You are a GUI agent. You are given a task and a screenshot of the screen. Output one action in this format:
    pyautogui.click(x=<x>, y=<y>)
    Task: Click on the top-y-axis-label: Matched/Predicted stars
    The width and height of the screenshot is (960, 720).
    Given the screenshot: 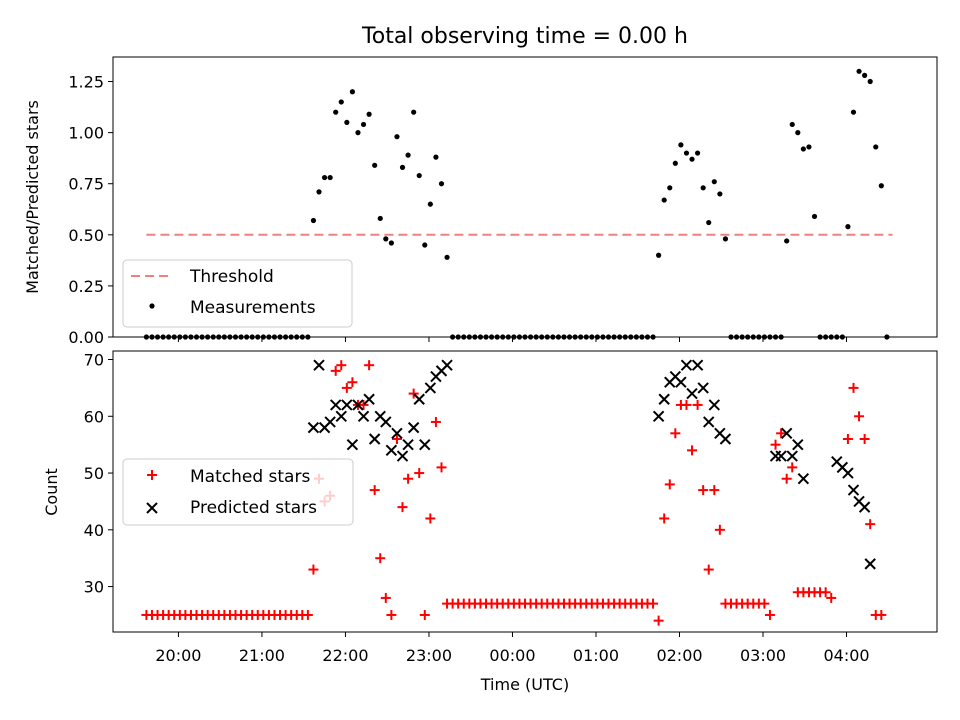 What is the action you would take?
    pyautogui.click(x=32, y=197)
    